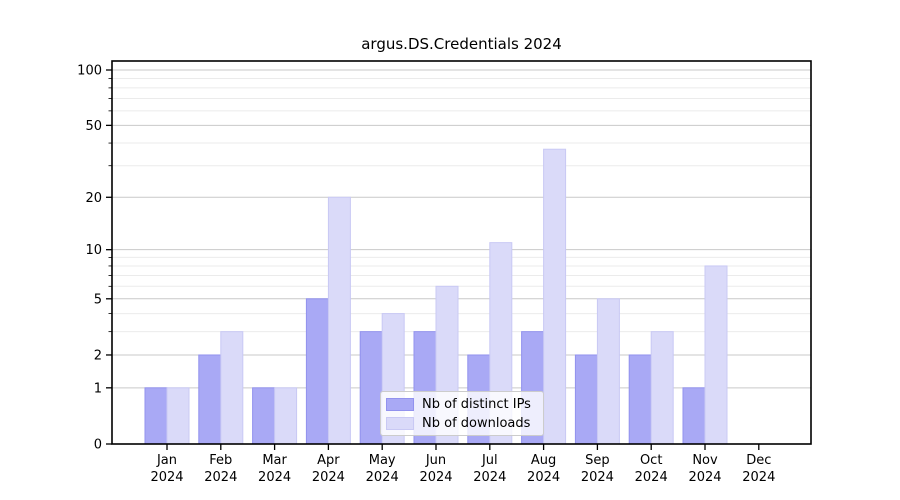 The height and width of the screenshot is (500, 900). What do you see at coordinates (328, 460) in the screenshot?
I see `x-tick-label-month: Apr` at bounding box center [328, 460].